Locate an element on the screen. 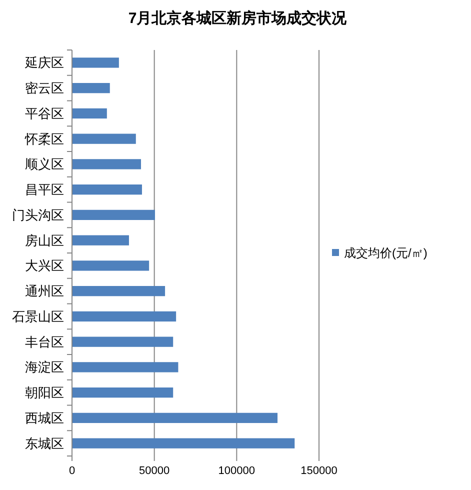  y-tick-label: 延庆区 is located at coordinates (44, 62).